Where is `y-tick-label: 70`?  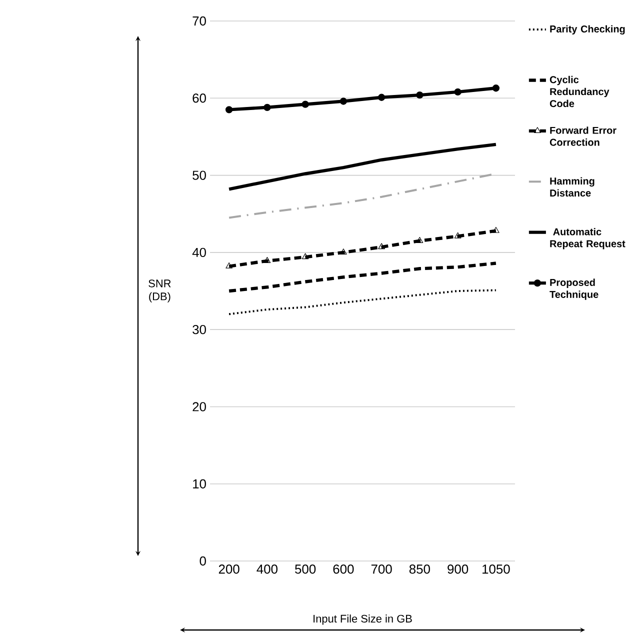
y-tick-label: 70 is located at coordinates (199, 21).